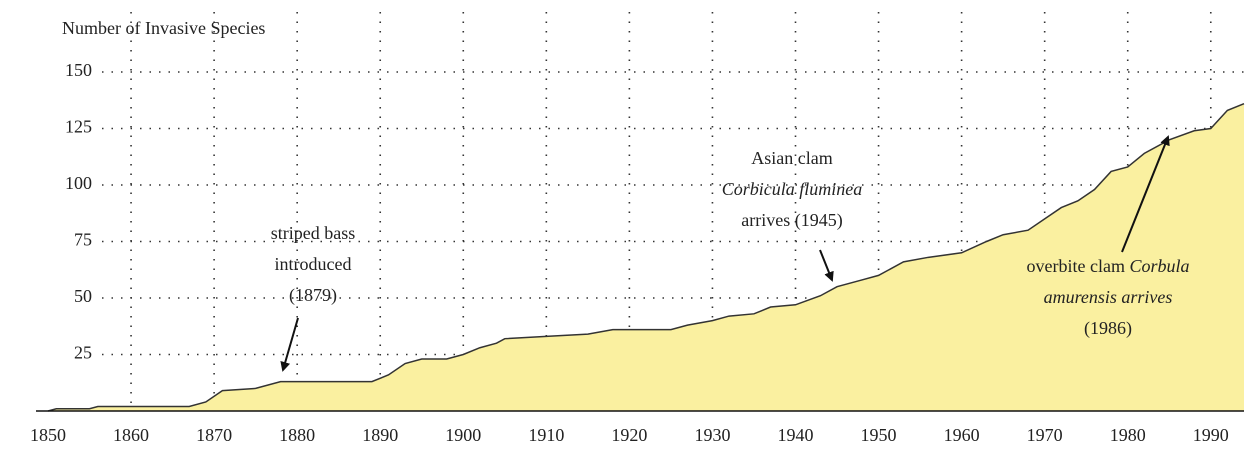 This screenshot has height=460, width=1248. What do you see at coordinates (1159, 266) in the screenshot?
I see `annotation-text: Corbula` at bounding box center [1159, 266].